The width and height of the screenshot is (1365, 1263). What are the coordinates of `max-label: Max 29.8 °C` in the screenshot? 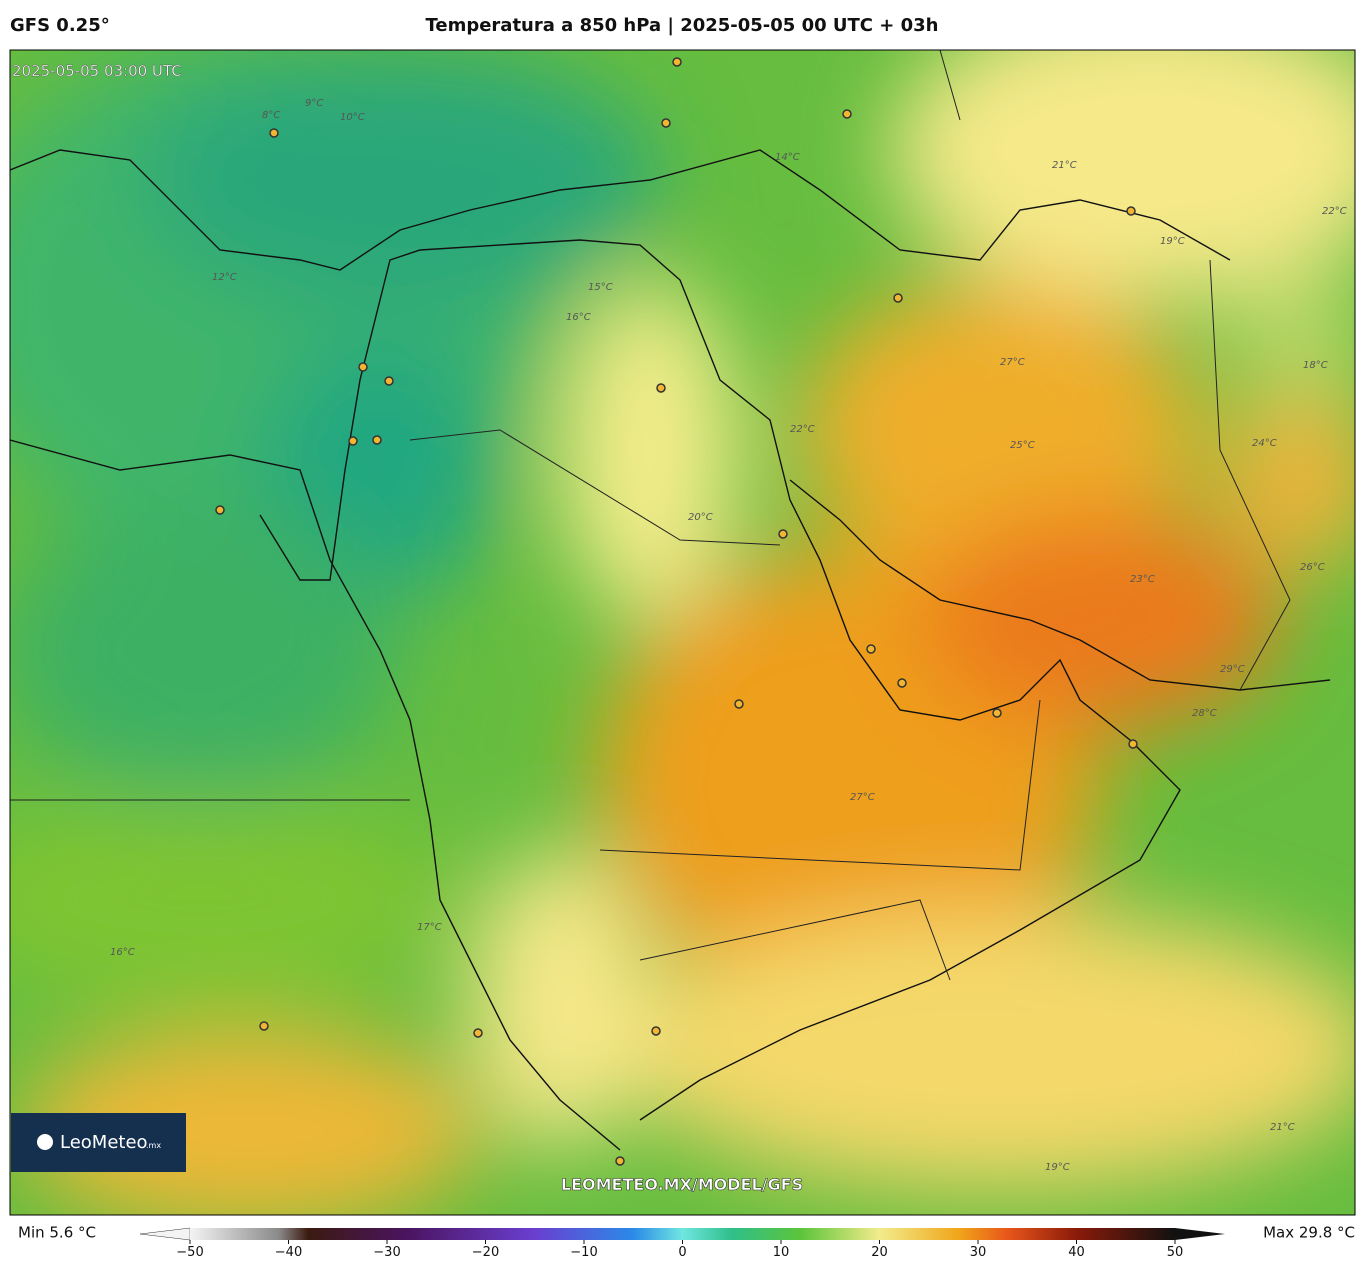 It's located at (1309, 1233).